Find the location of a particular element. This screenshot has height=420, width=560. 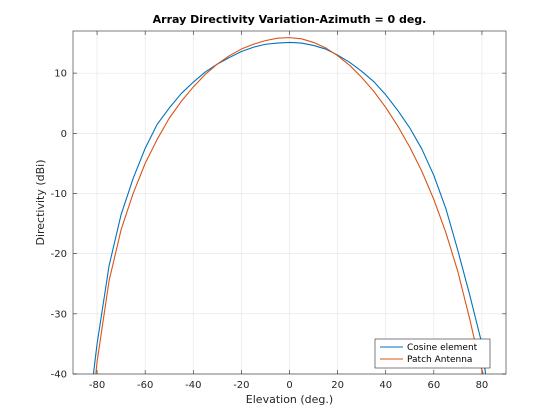

y-tick-label: -30 is located at coordinates (59, 314).